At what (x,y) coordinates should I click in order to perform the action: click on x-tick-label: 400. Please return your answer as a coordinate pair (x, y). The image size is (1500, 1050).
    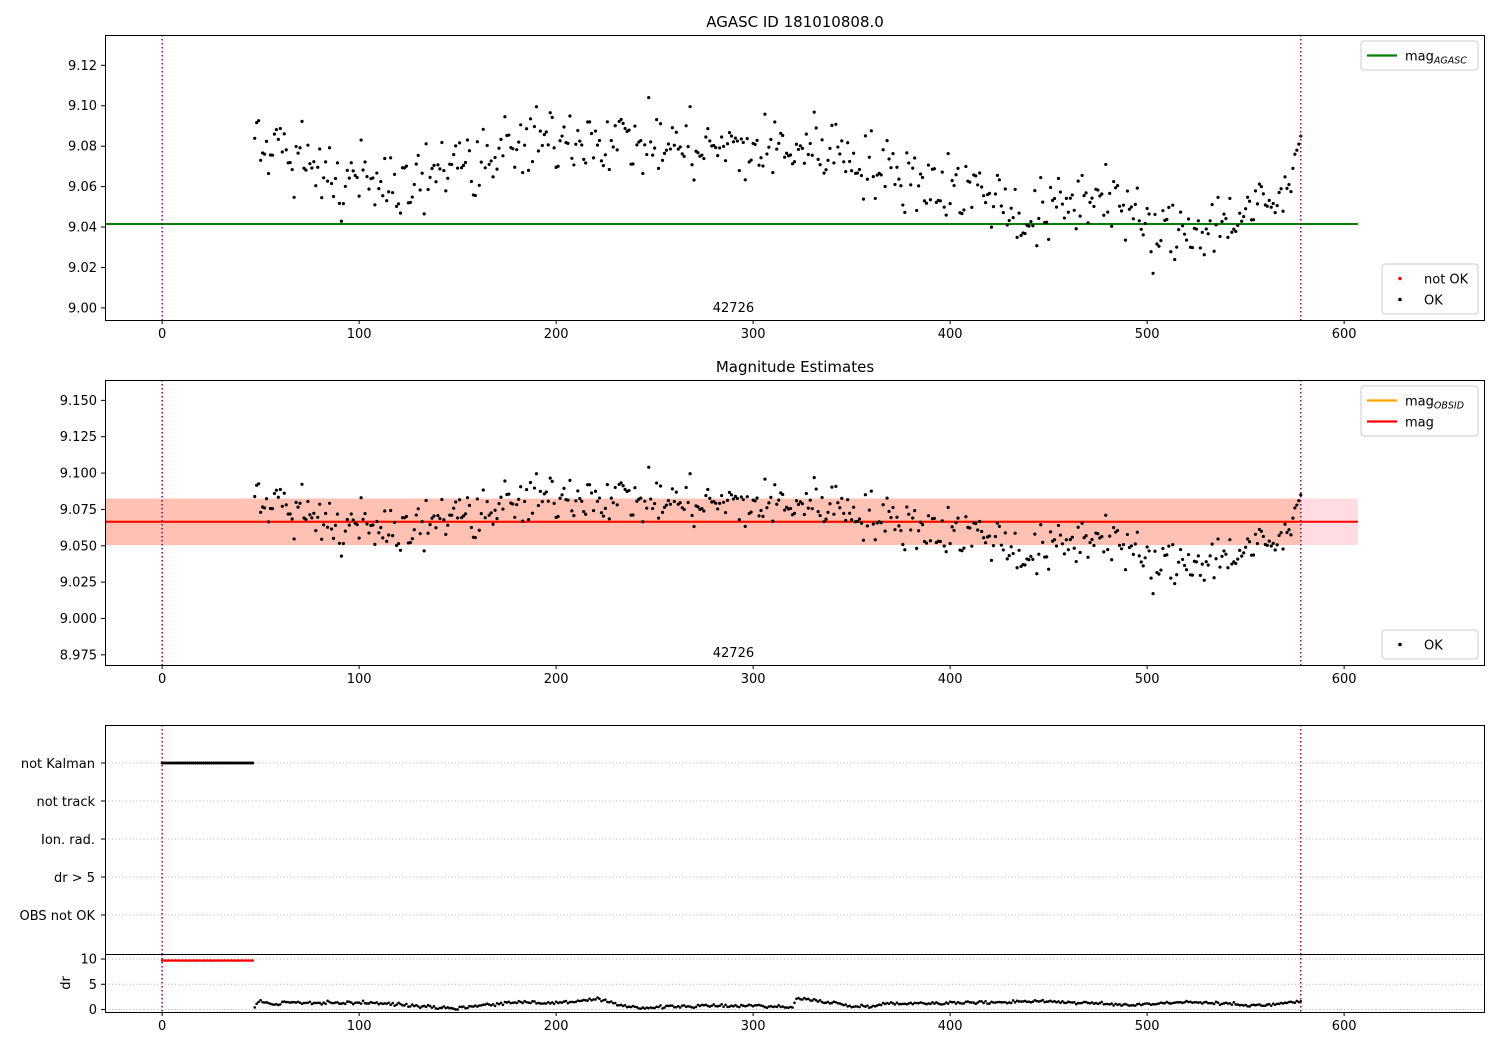
    Looking at the image, I should click on (950, 334).